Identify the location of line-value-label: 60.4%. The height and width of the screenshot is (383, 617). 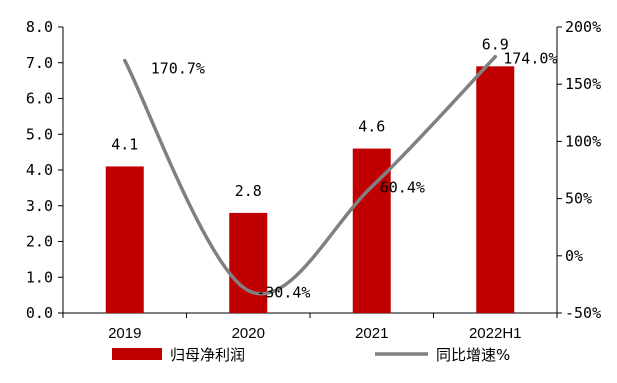
(402, 188).